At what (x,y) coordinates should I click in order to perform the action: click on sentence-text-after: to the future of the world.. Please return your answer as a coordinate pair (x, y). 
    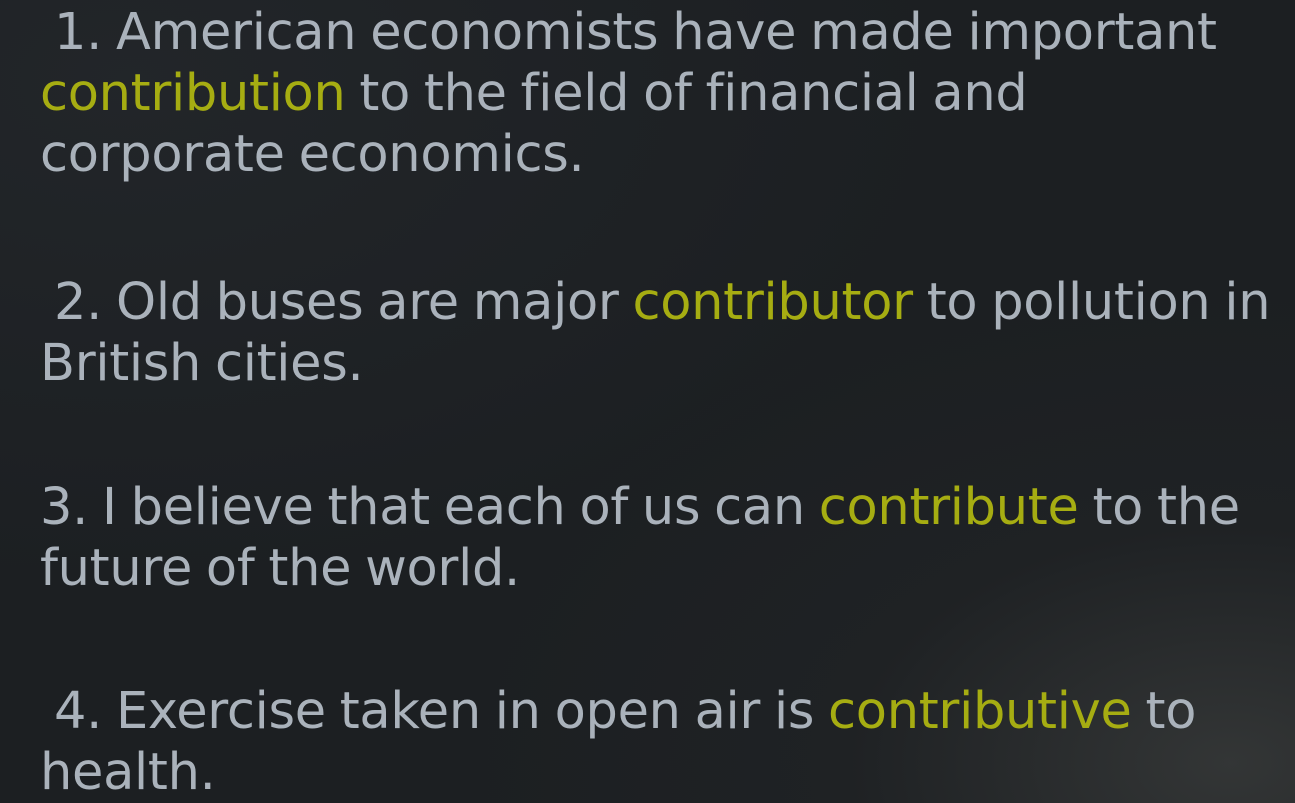
    Looking at the image, I should click on (640, 538).